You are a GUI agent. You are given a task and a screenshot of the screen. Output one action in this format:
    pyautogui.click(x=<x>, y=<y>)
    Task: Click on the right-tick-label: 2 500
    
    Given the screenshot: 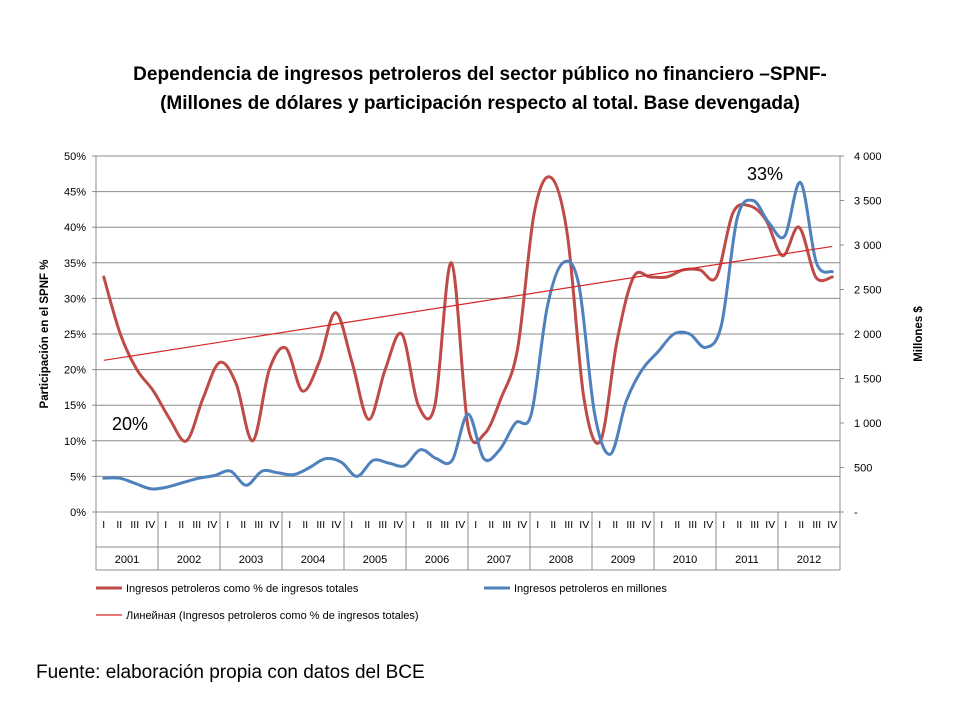 What is the action you would take?
    pyautogui.click(x=868, y=291)
    